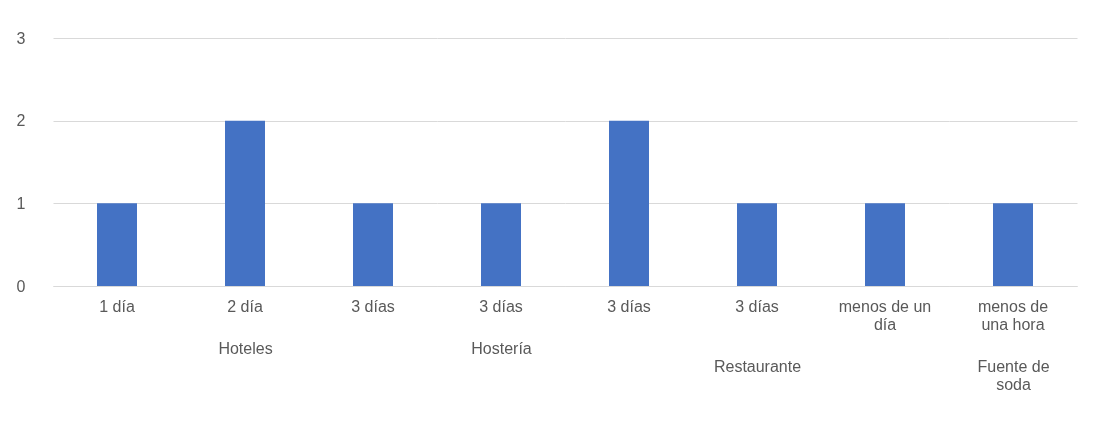  Describe the element at coordinates (757, 366) in the screenshot. I see `x-axis-title: Restaurante` at that location.